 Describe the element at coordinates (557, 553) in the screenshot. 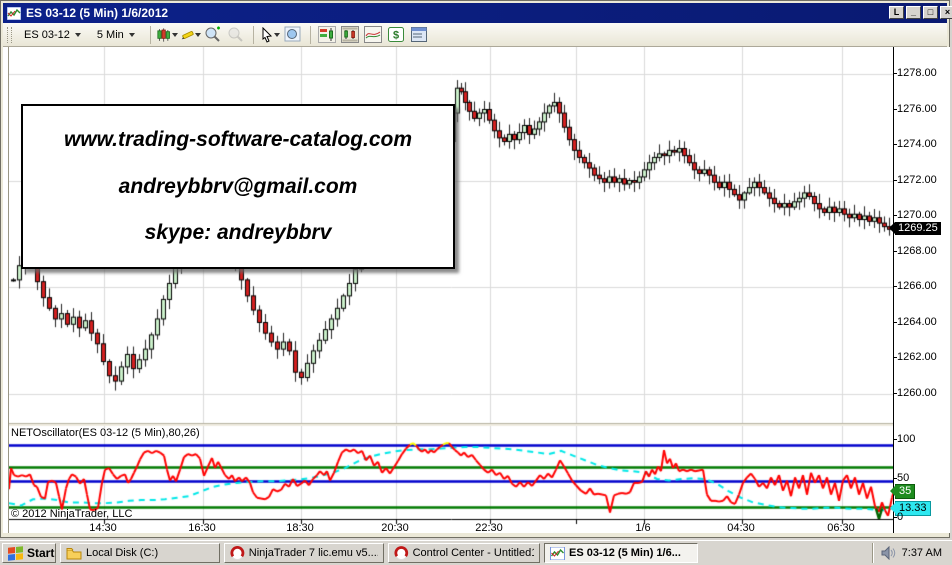

I see `chart-icon` at that location.